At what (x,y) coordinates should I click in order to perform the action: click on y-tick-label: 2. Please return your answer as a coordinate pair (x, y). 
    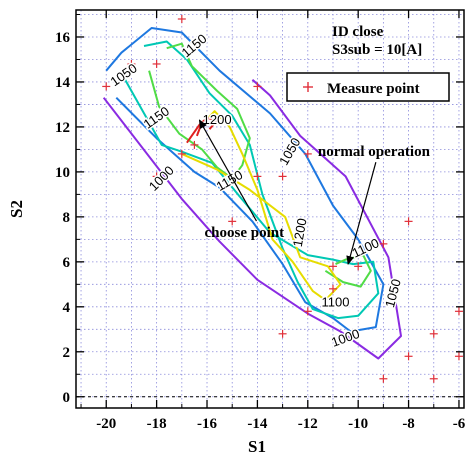
    Looking at the image, I should click on (67, 353).